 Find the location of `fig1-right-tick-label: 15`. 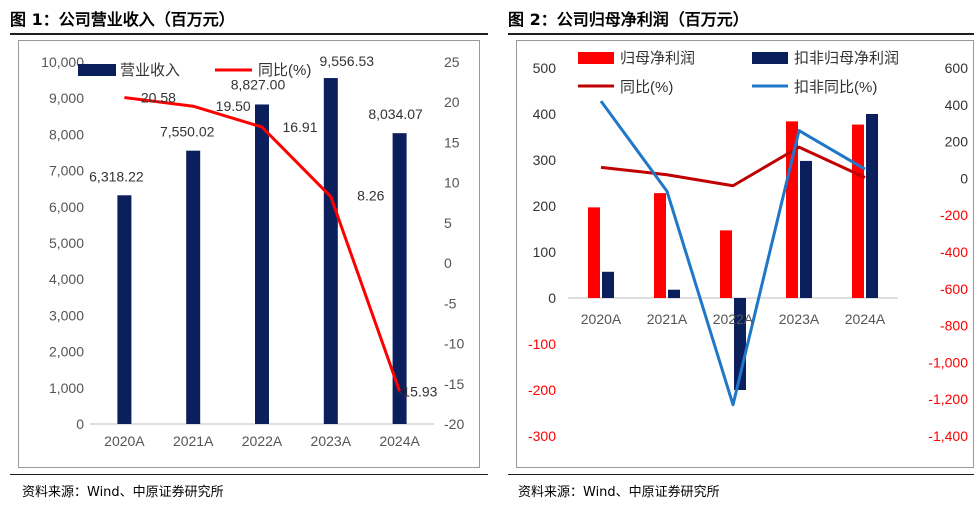

fig1-right-tick-label: 15 is located at coordinates (452, 142).